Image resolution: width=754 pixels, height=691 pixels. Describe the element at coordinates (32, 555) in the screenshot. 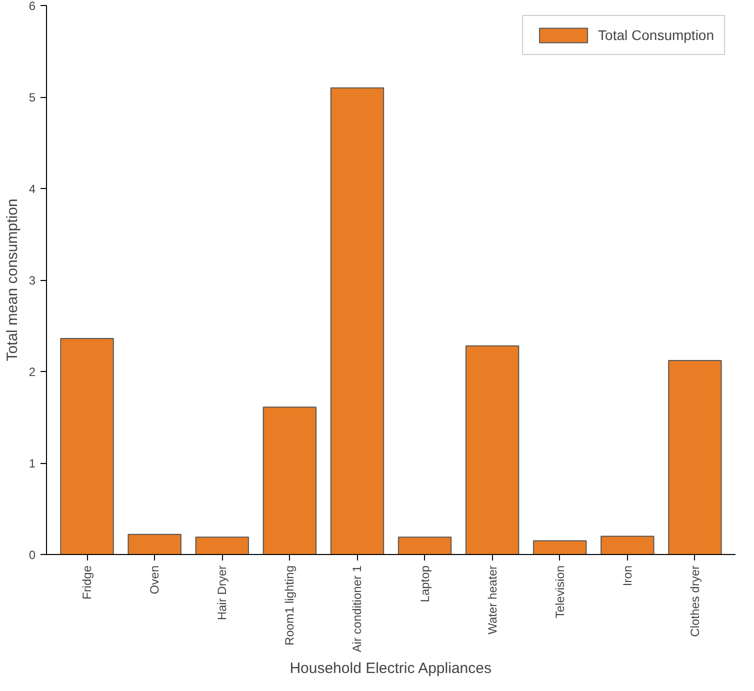

I see `y-tick-label: 0` at that location.